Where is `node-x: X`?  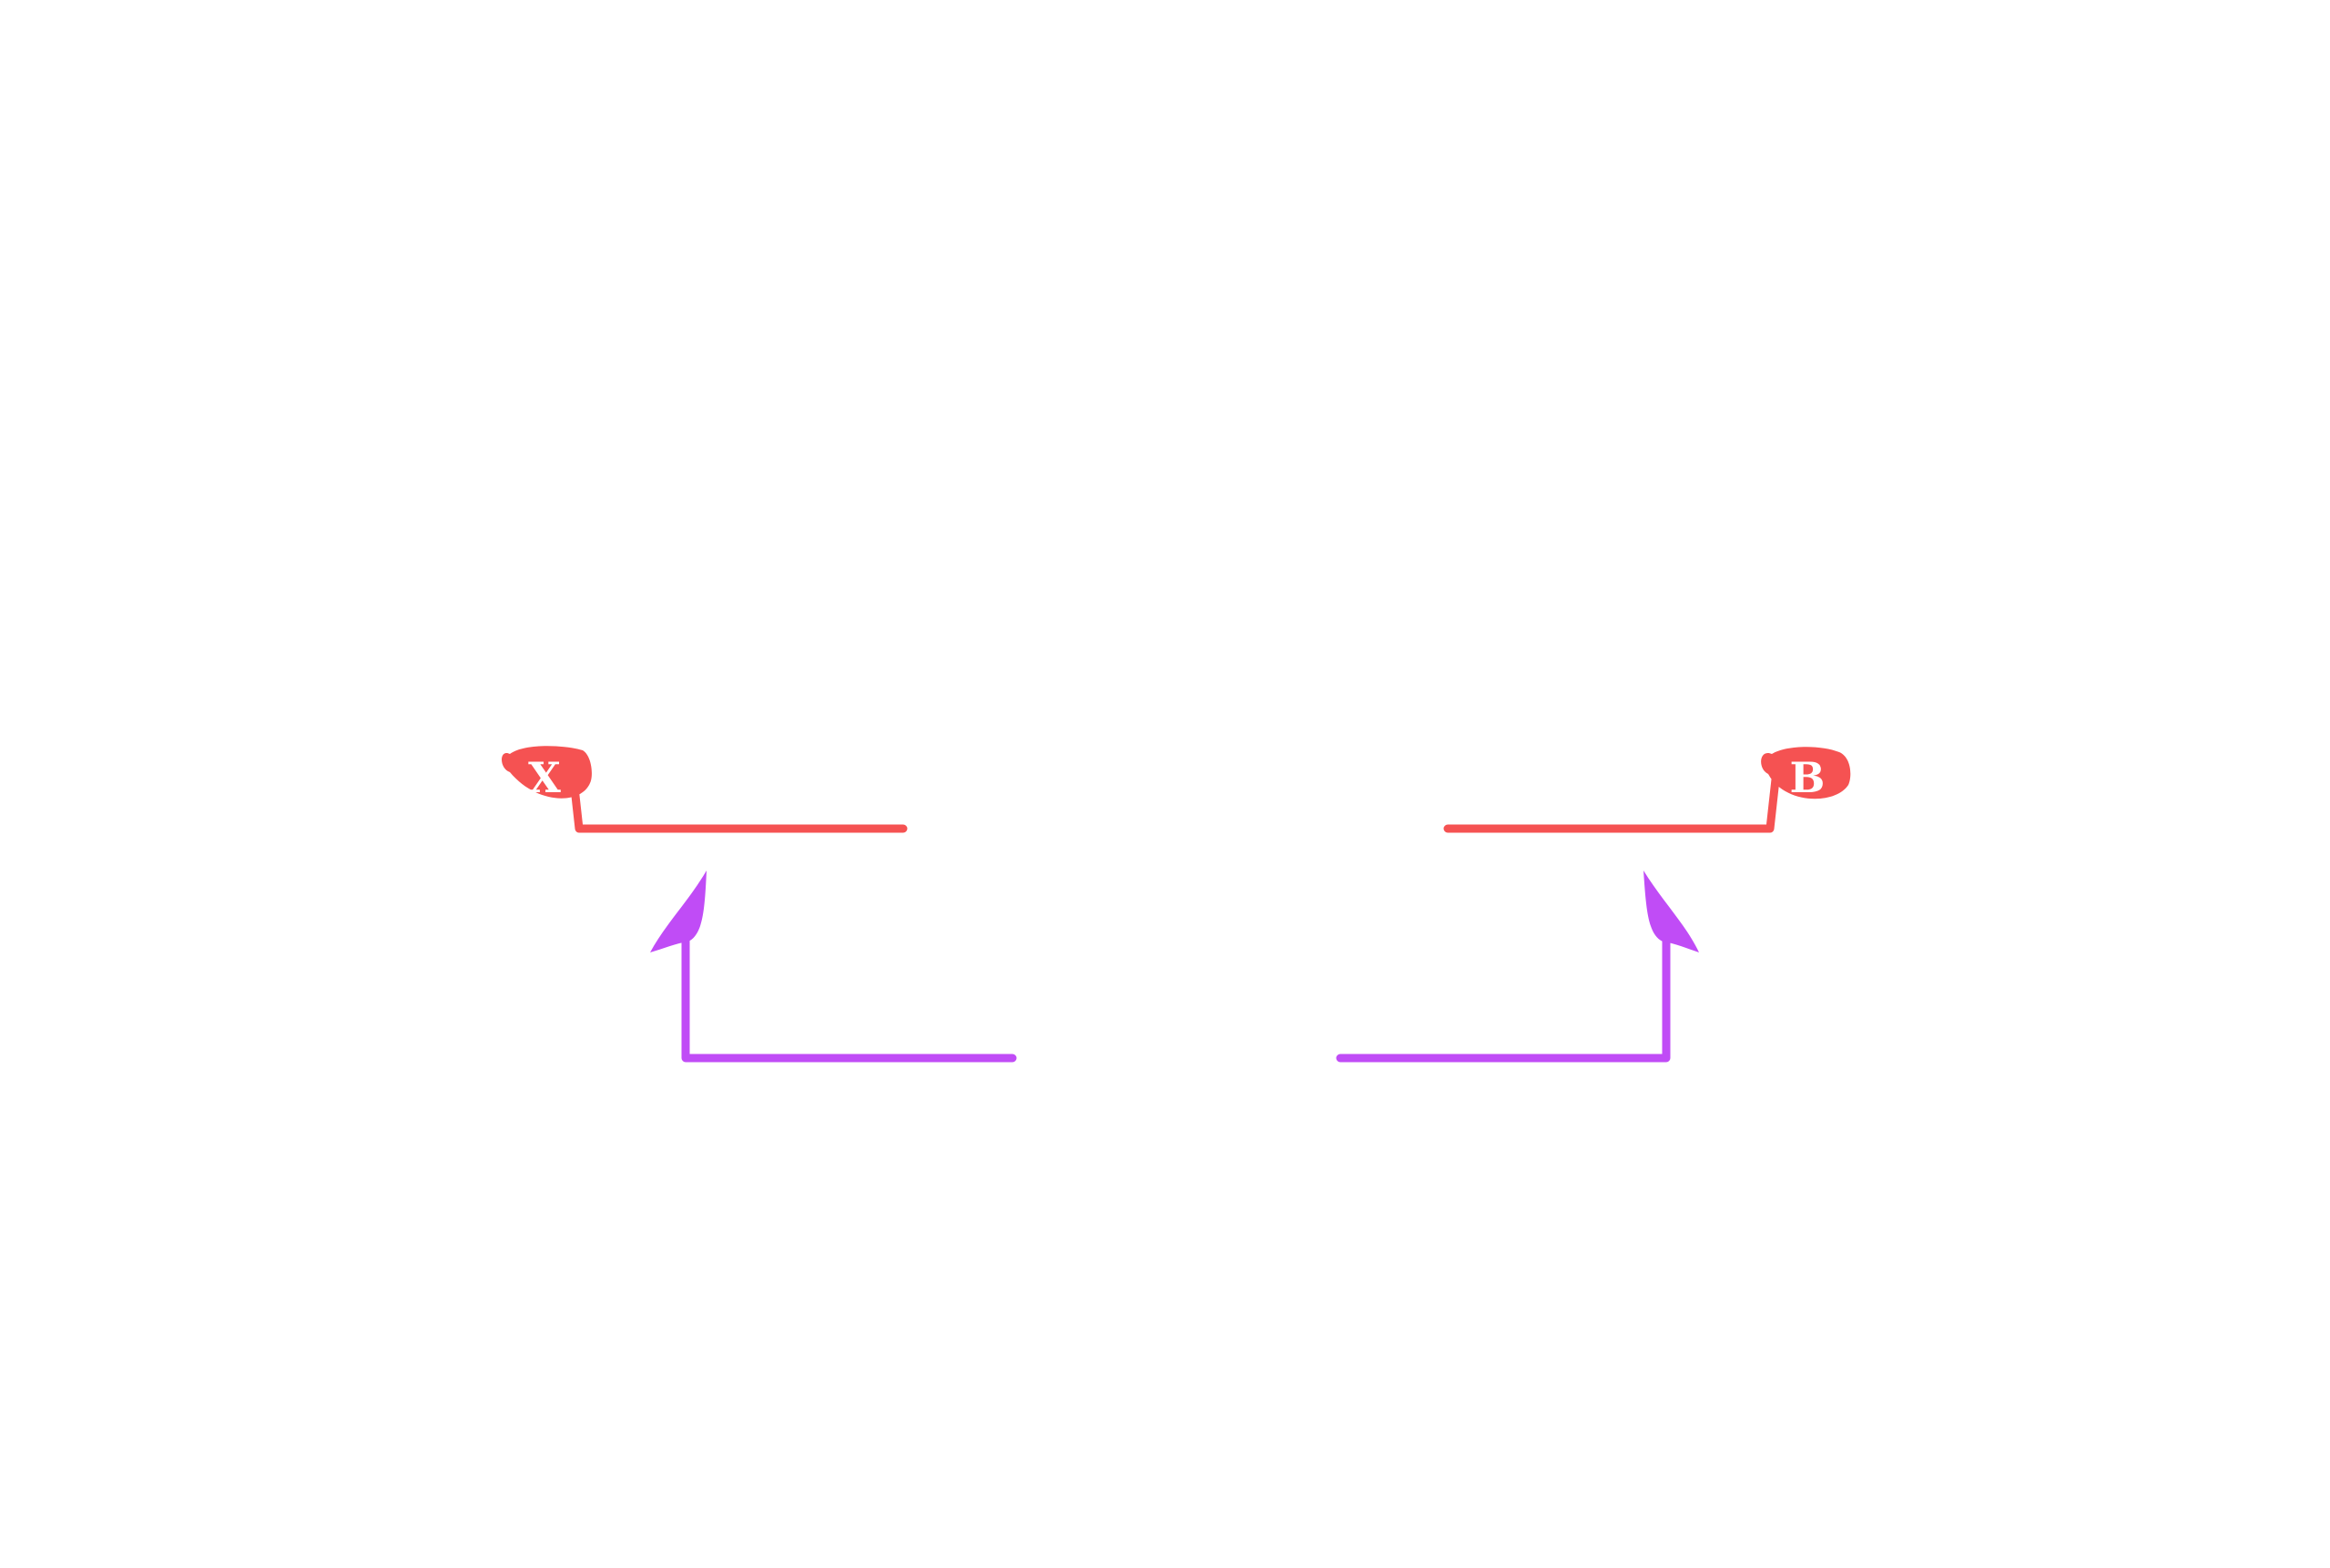
node-x: X is located at coordinates (547, 774).